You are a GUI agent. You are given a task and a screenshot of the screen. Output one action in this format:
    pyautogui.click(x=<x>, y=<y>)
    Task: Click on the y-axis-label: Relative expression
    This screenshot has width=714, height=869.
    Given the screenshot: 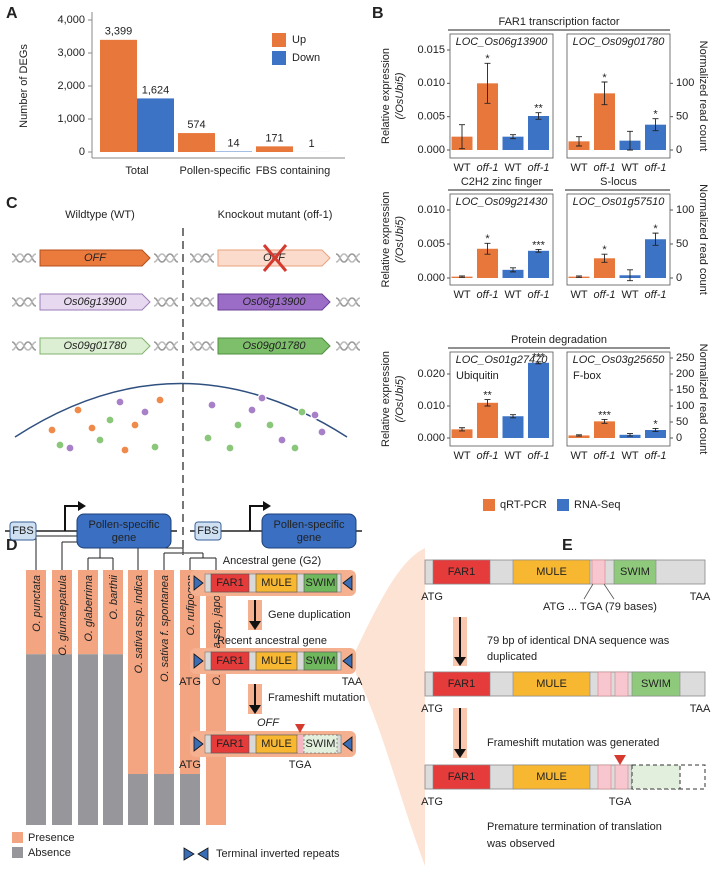 What is the action you would take?
    pyautogui.click(x=386, y=96)
    